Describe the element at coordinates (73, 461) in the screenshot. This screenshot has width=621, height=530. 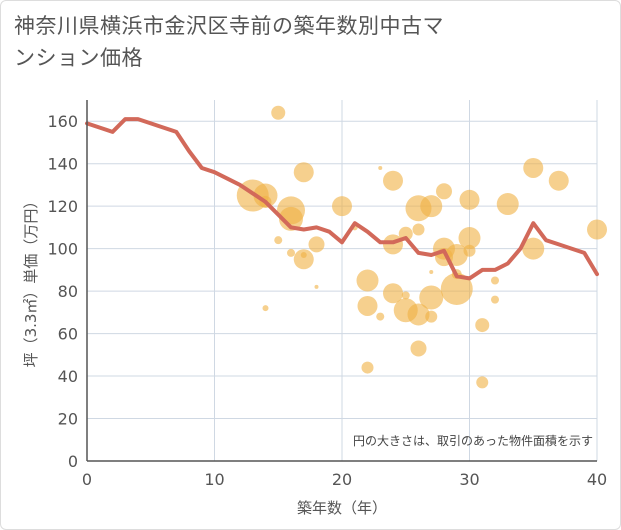
I see `y-tick-label: 0` at that location.